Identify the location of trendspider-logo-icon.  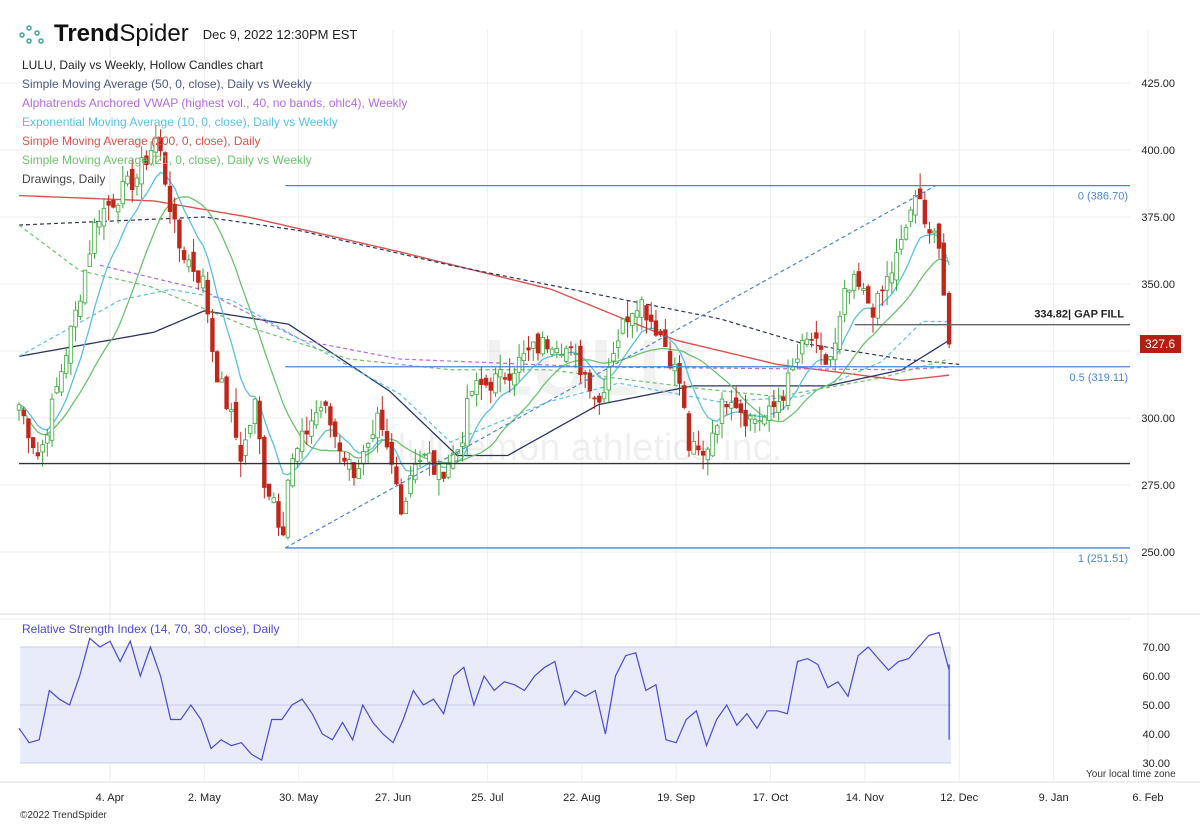
(31, 34).